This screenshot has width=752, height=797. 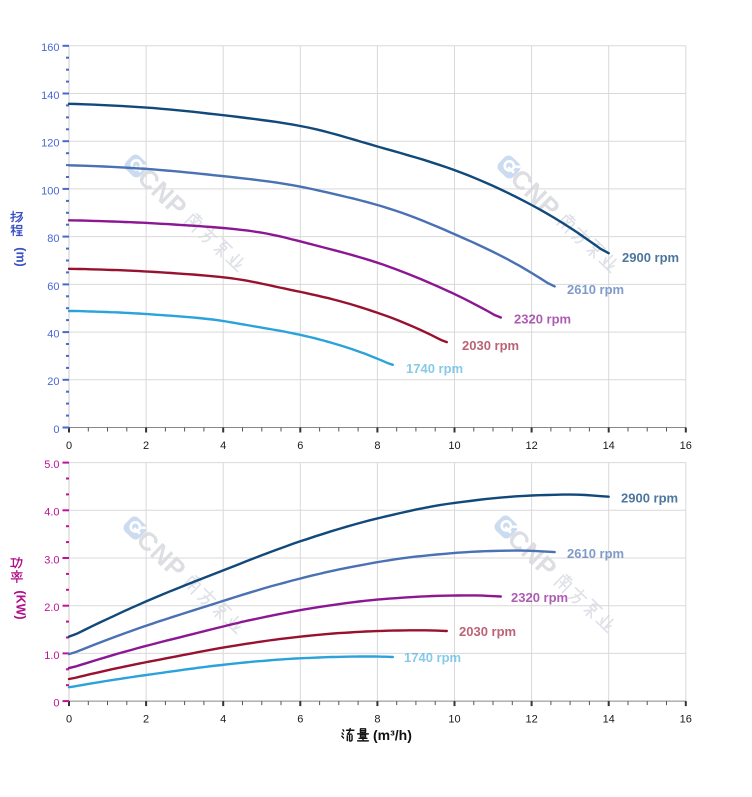 What do you see at coordinates (21, 256) in the screenshot?
I see `svg-text: (m)` at bounding box center [21, 256].